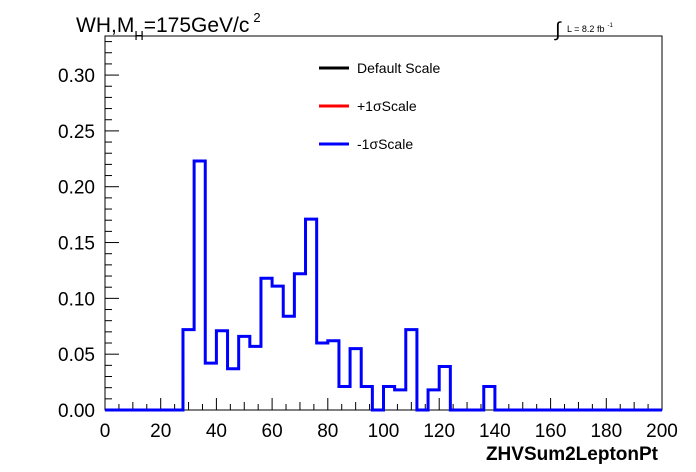  What do you see at coordinates (439, 431) in the screenshot?
I see `x-tick-label: 120` at bounding box center [439, 431].